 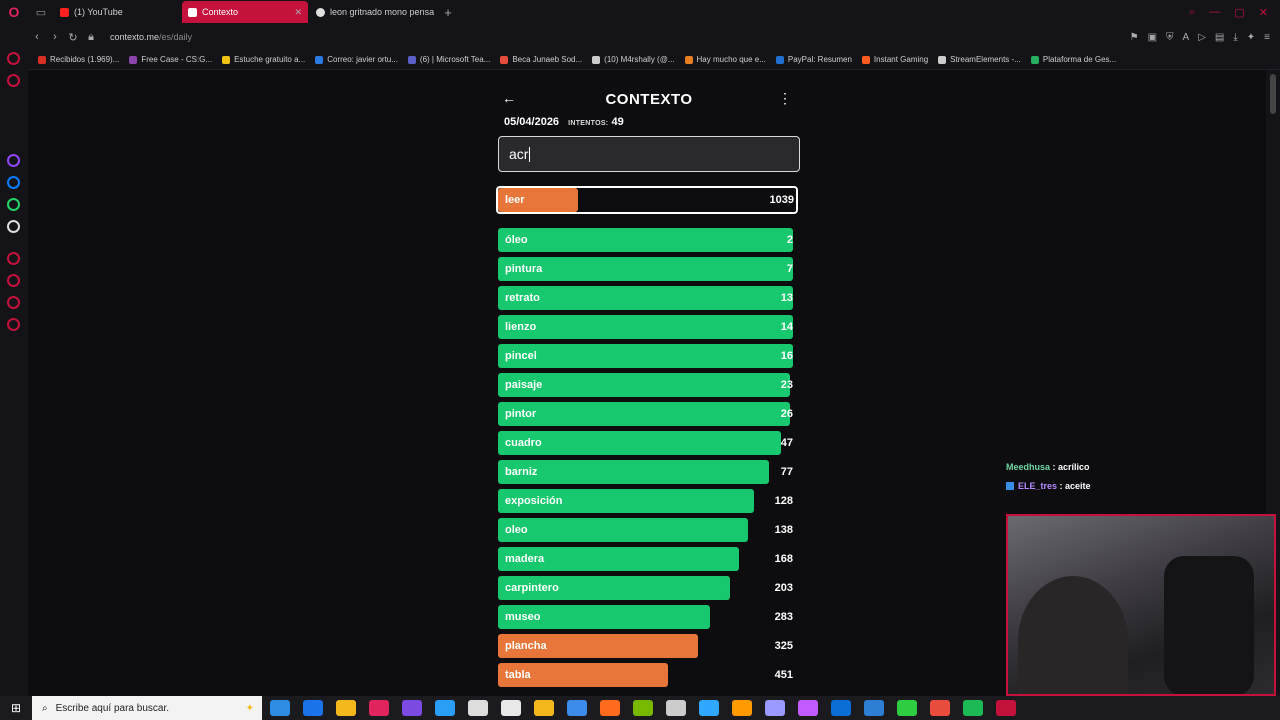 I want to click on tab-title: (1) YouTube, so click(x=98, y=12).